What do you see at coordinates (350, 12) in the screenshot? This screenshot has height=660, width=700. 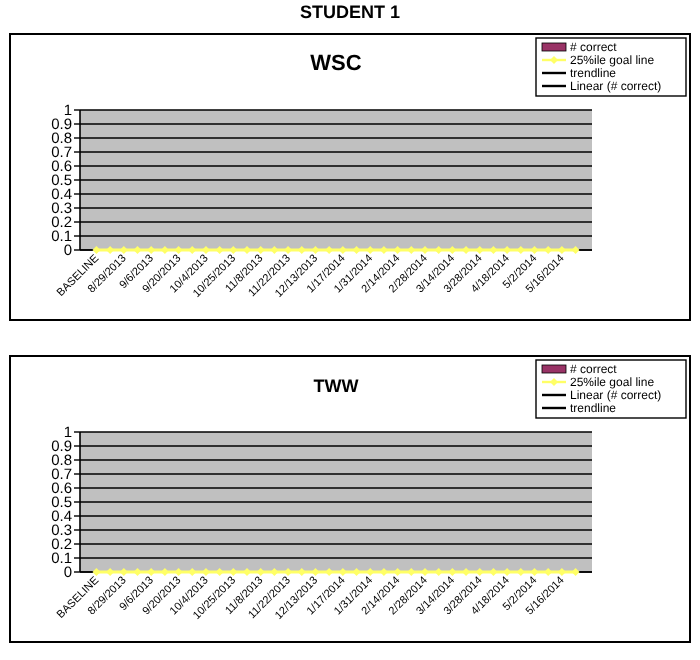 I see `text: STUDENT 1` at bounding box center [350, 12].